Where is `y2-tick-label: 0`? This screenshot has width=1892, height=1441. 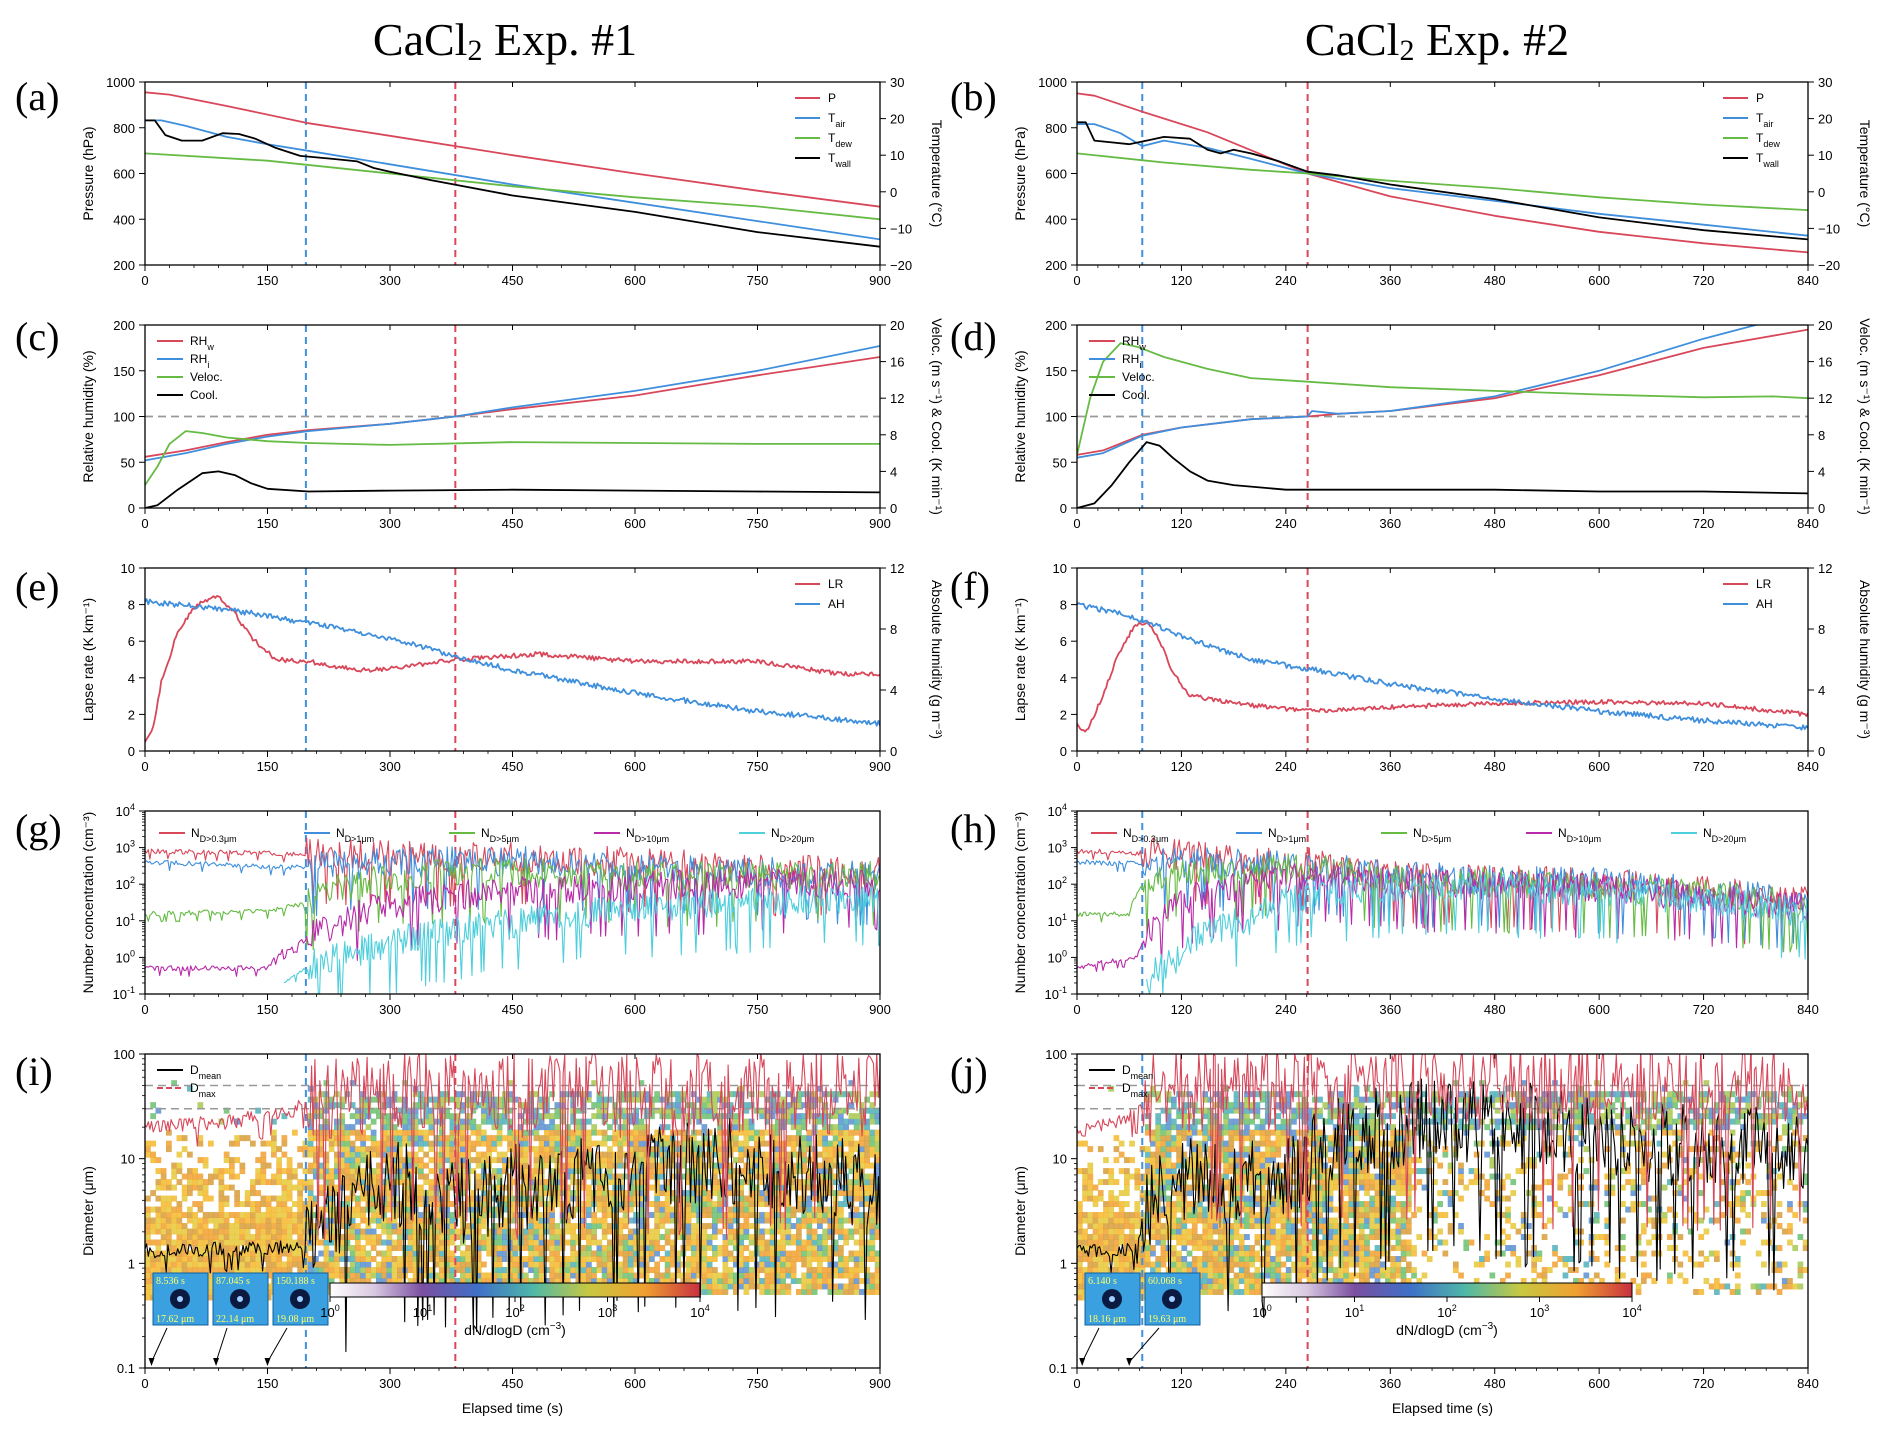
y2-tick-label: 0 is located at coordinates (893, 508).